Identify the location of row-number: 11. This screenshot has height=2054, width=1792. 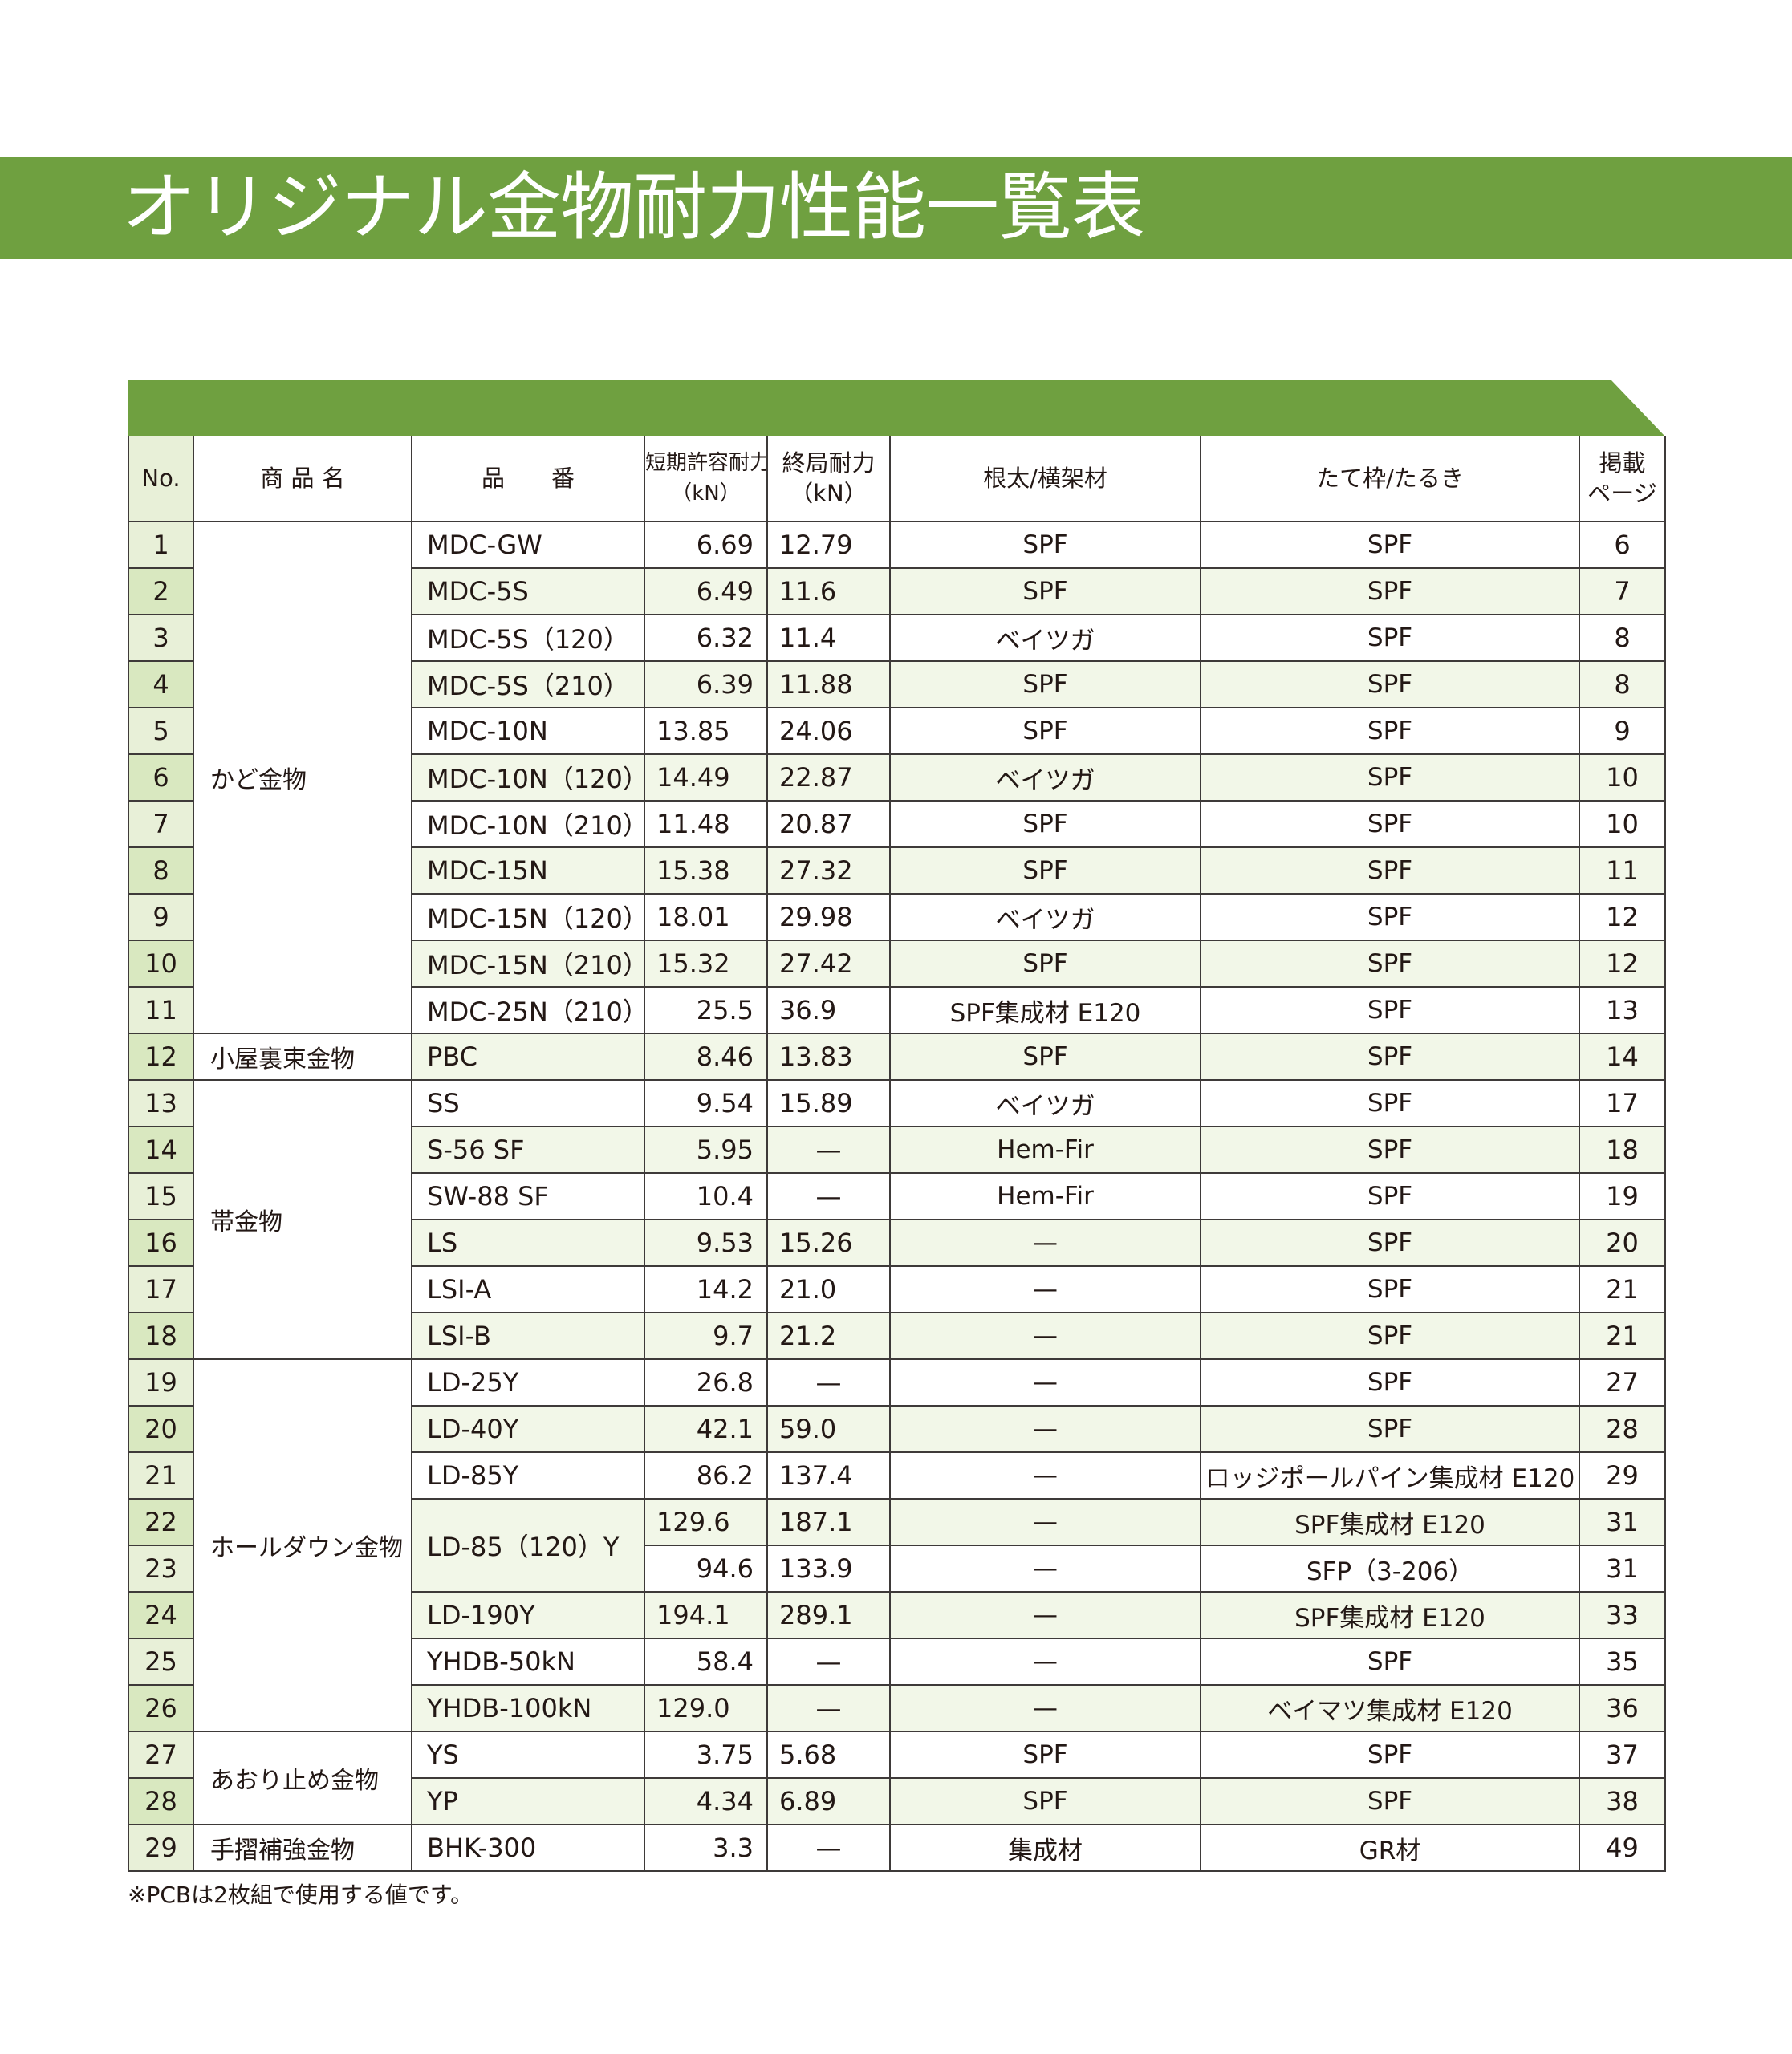
(161, 1010).